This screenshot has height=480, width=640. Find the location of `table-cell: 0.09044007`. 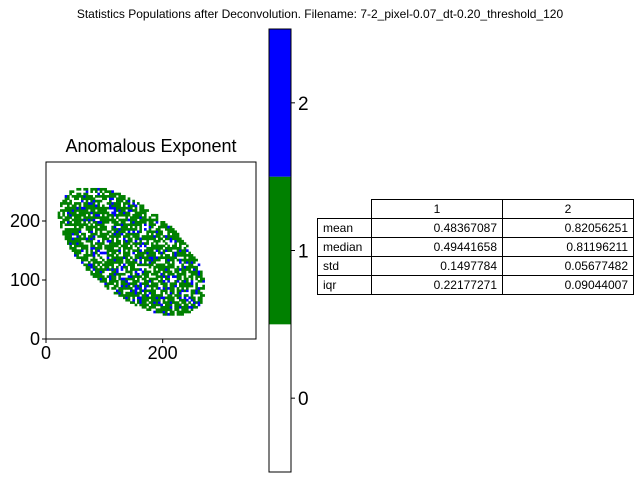

table-cell: 0.09044007 is located at coordinates (568, 285).